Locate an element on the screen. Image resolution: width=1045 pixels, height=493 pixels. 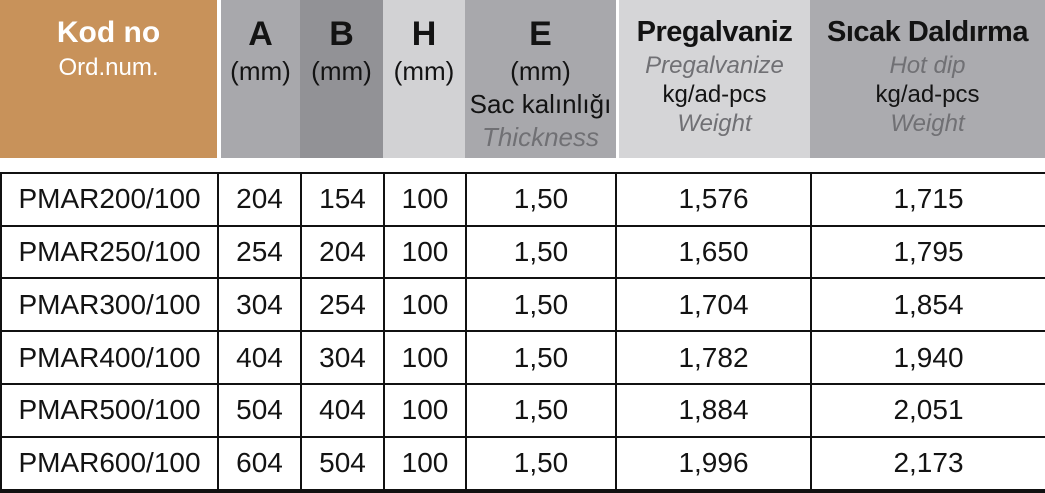
a-cell: 304 is located at coordinates (259, 305).